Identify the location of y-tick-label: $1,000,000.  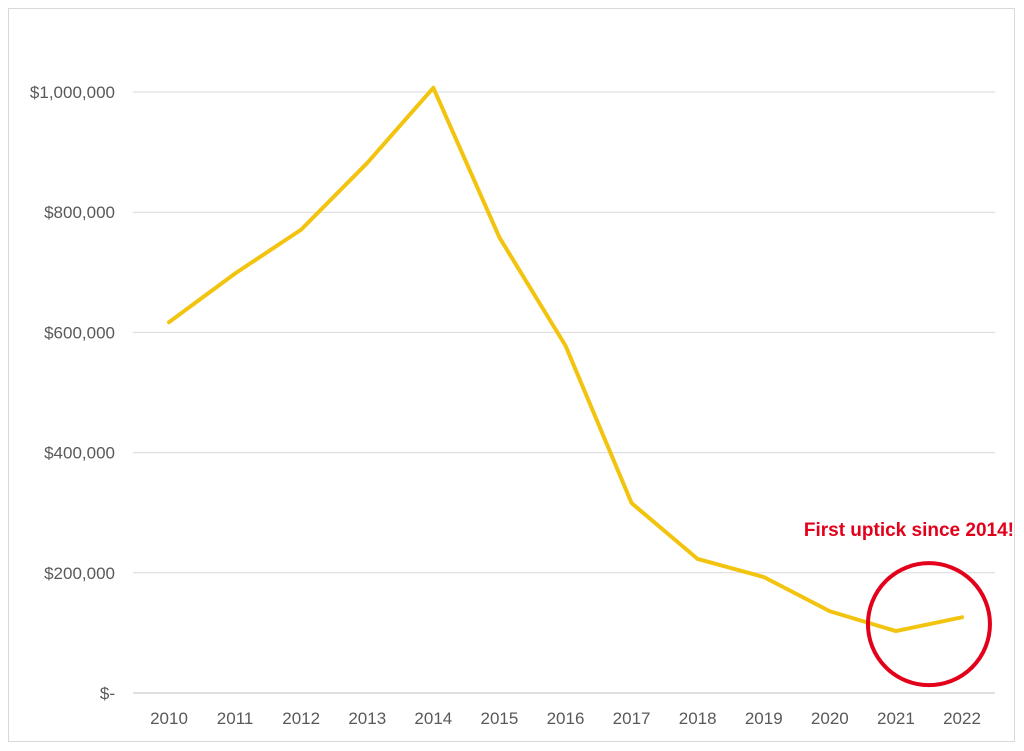
(72, 92).